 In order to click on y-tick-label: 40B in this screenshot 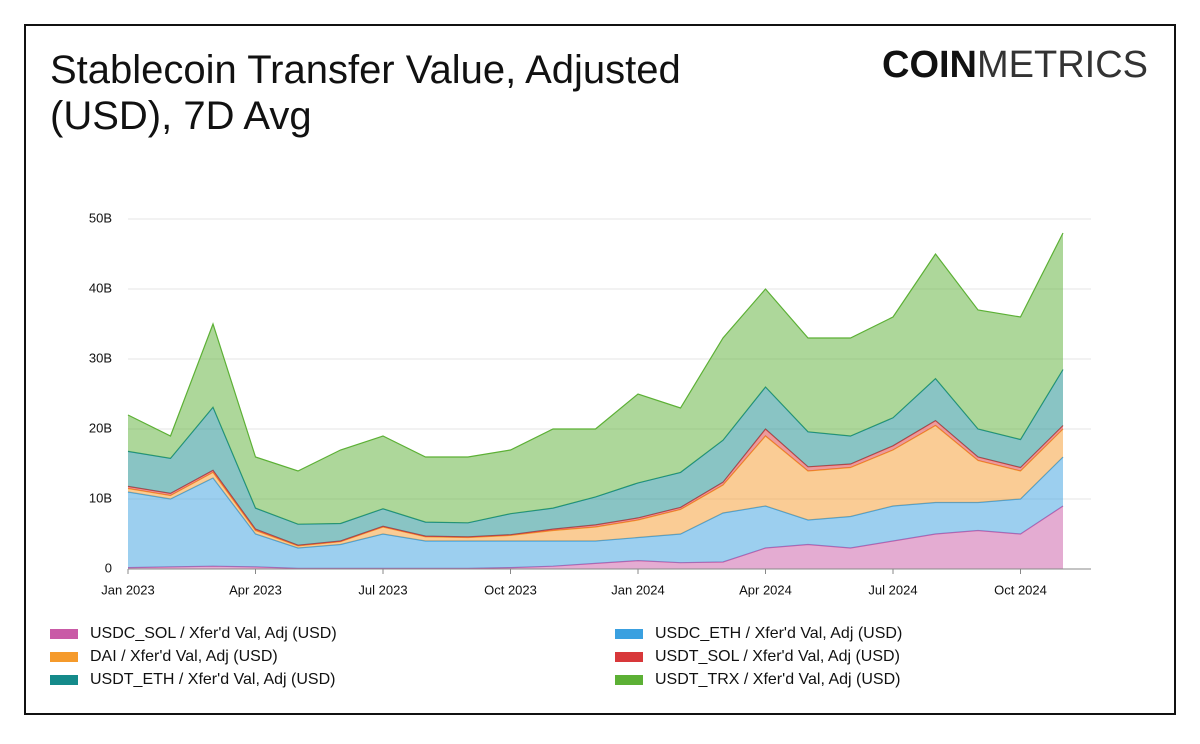, I will do `click(100, 287)`.